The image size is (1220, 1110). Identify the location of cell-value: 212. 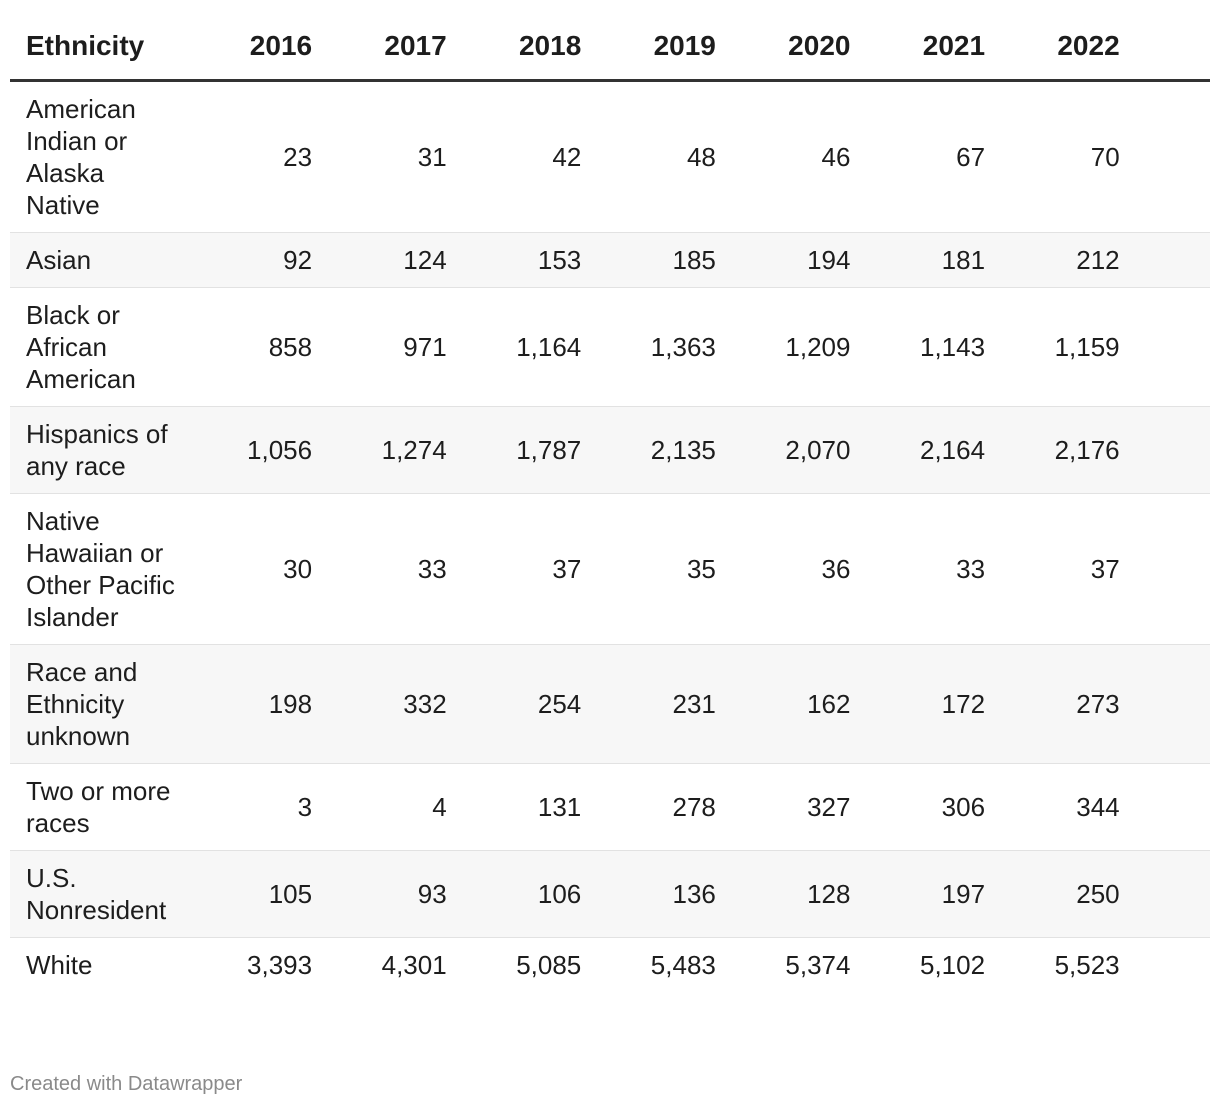
(1052, 260).